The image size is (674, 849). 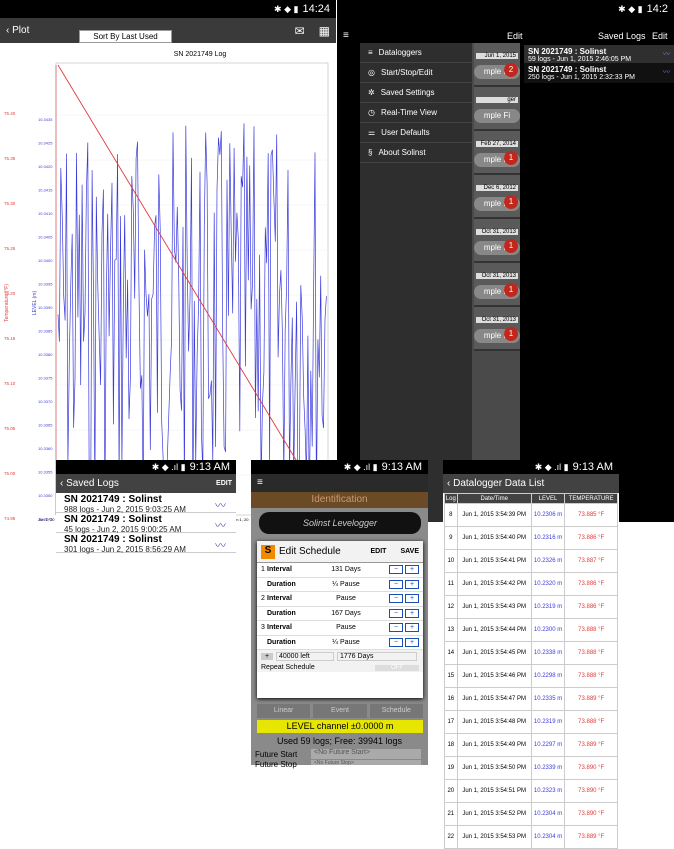 What do you see at coordinates (45, 307) in the screenshot?
I see `level-tick-label: 10.3390` at bounding box center [45, 307].